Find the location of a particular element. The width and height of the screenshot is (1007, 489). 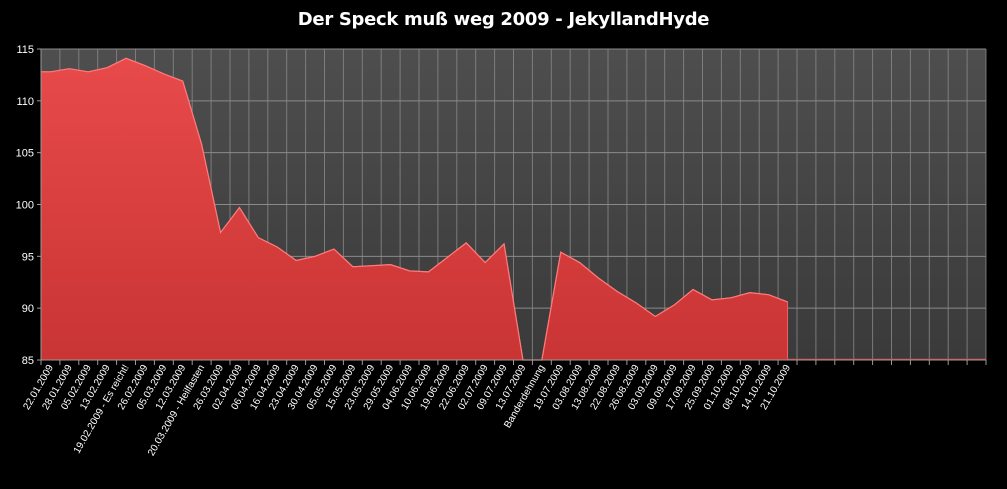

chart-title: Der Speck muß weg 2009 - JekyllandHyde is located at coordinates (503, 19).